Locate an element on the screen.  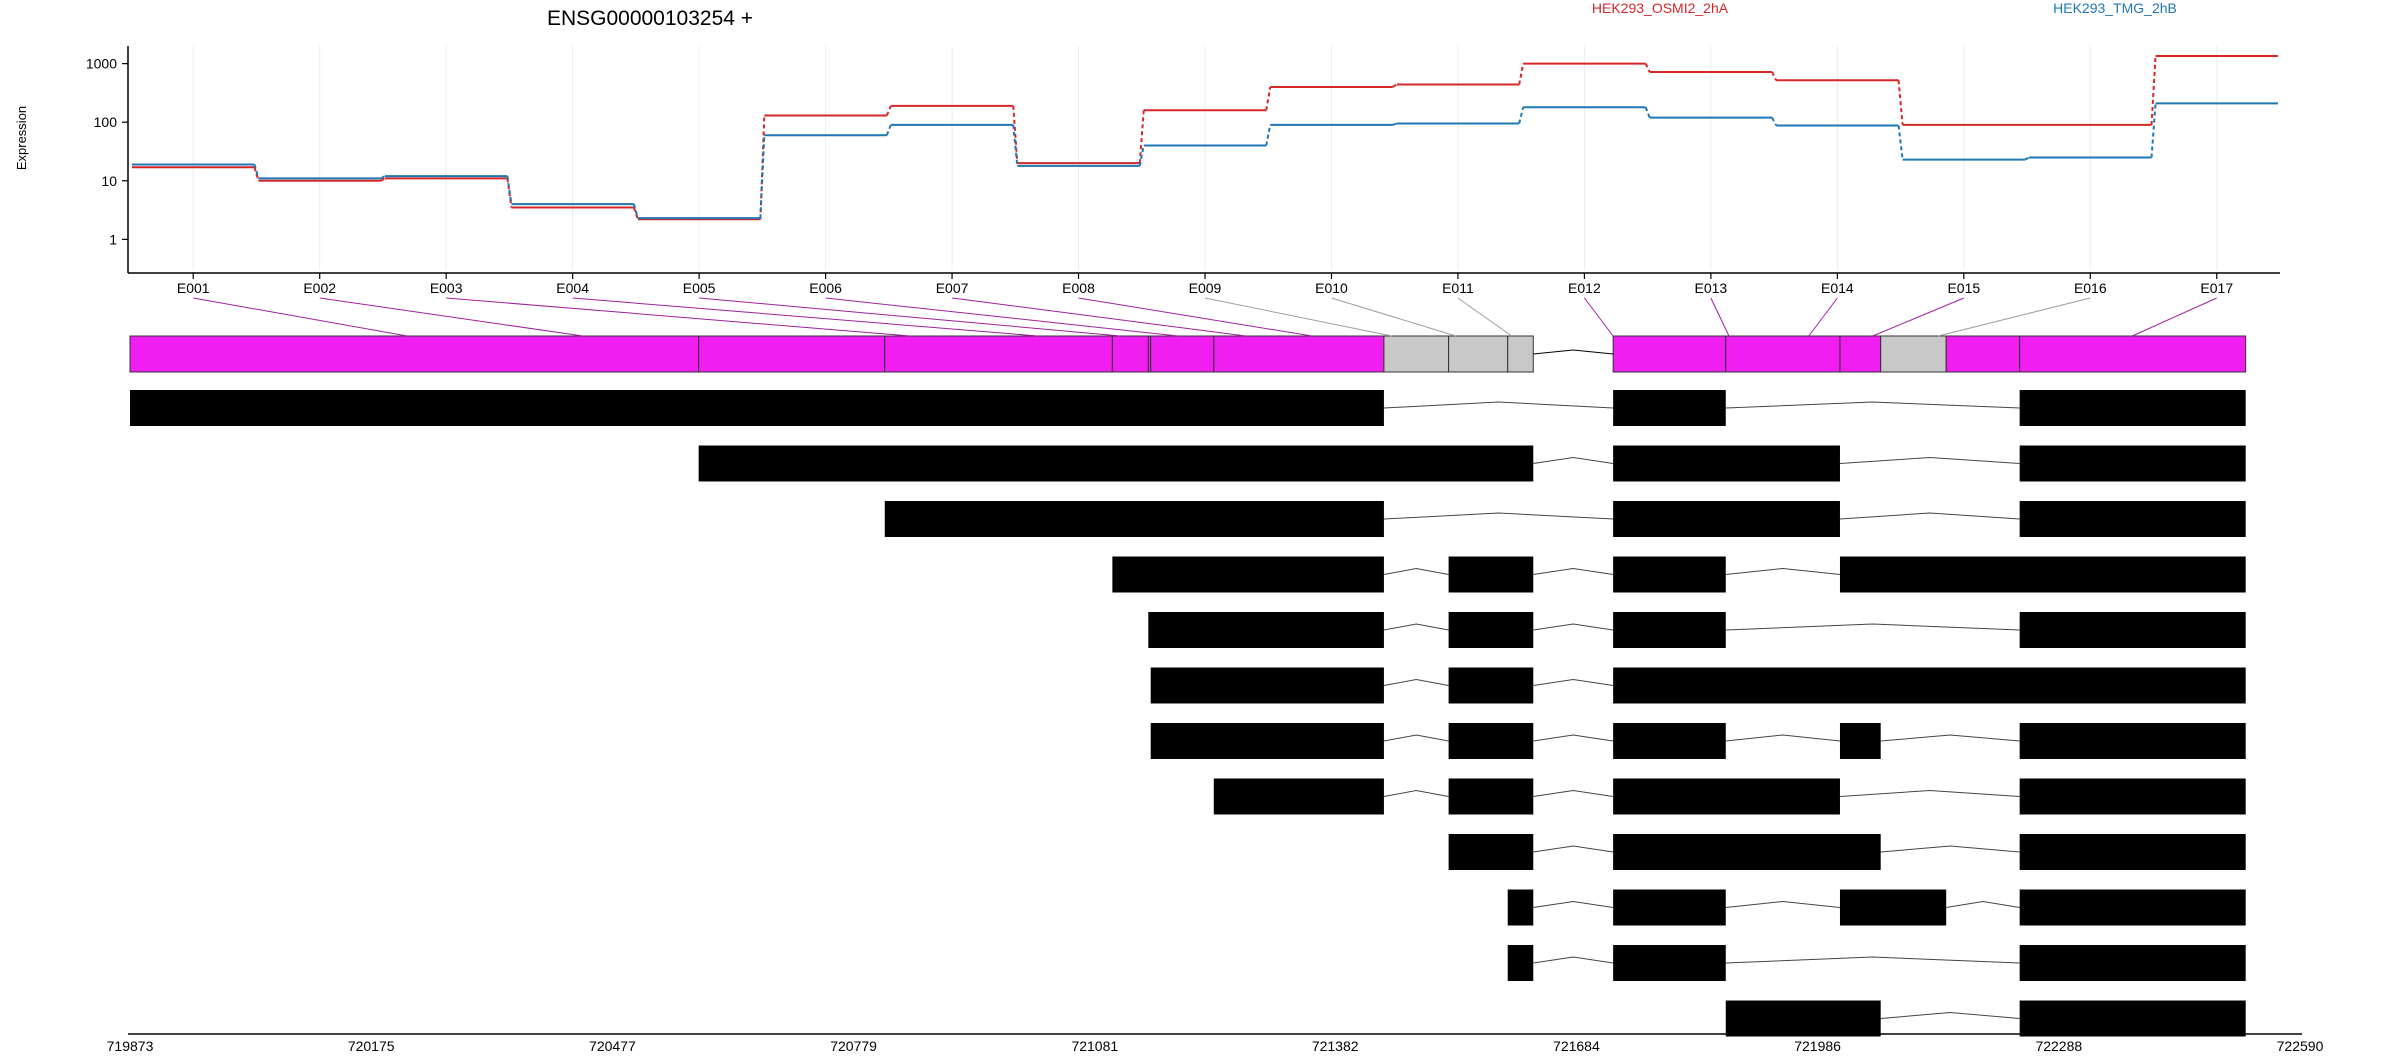
genomic-tick-label: 720477 is located at coordinates (612, 1046).